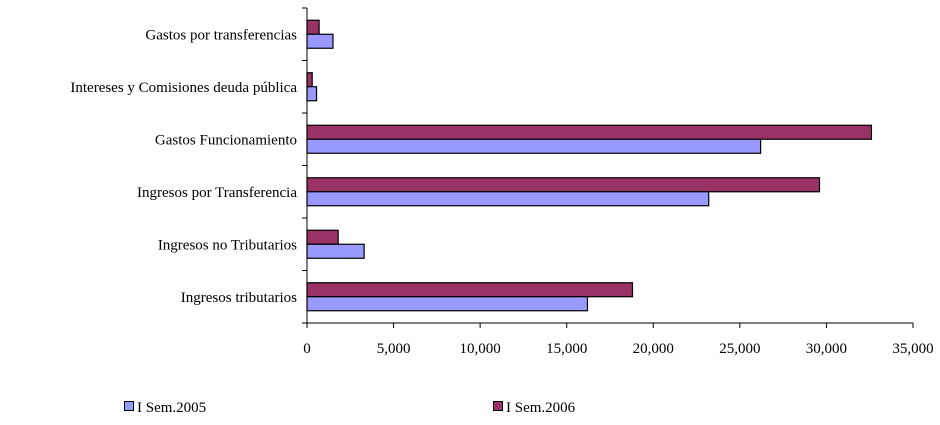  Describe the element at coordinates (239, 298) in the screenshot. I see `category-label-ingresos-tributarios: Ingresos tributarios` at that location.